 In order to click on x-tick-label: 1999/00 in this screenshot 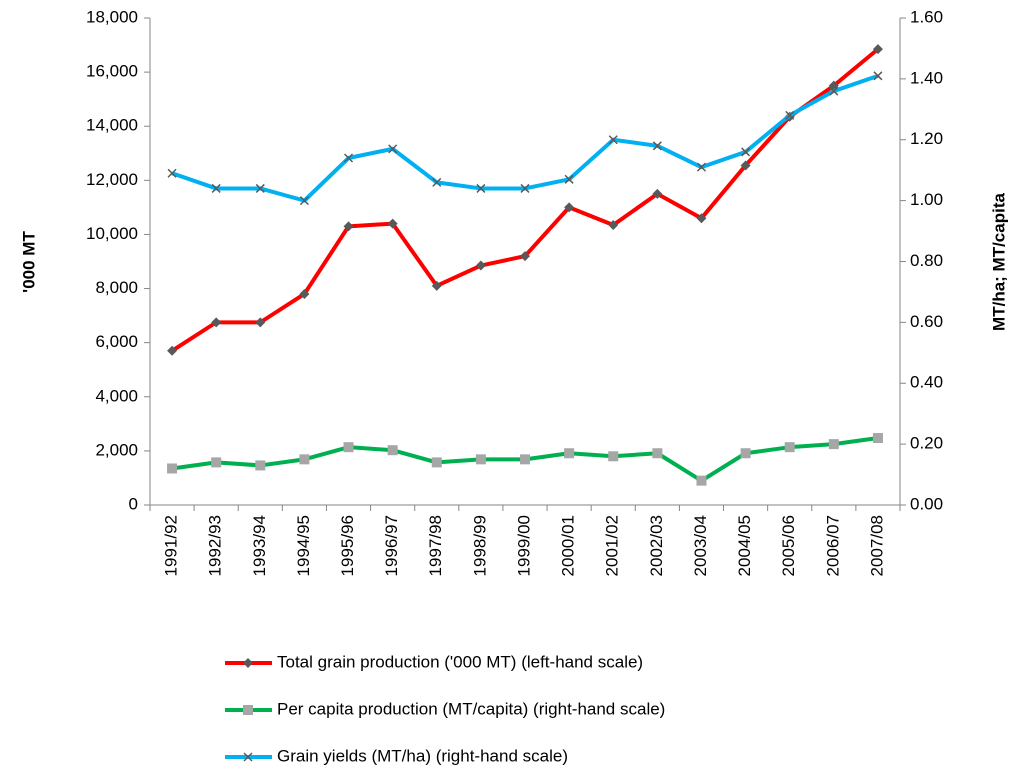, I will do `click(523, 545)`.